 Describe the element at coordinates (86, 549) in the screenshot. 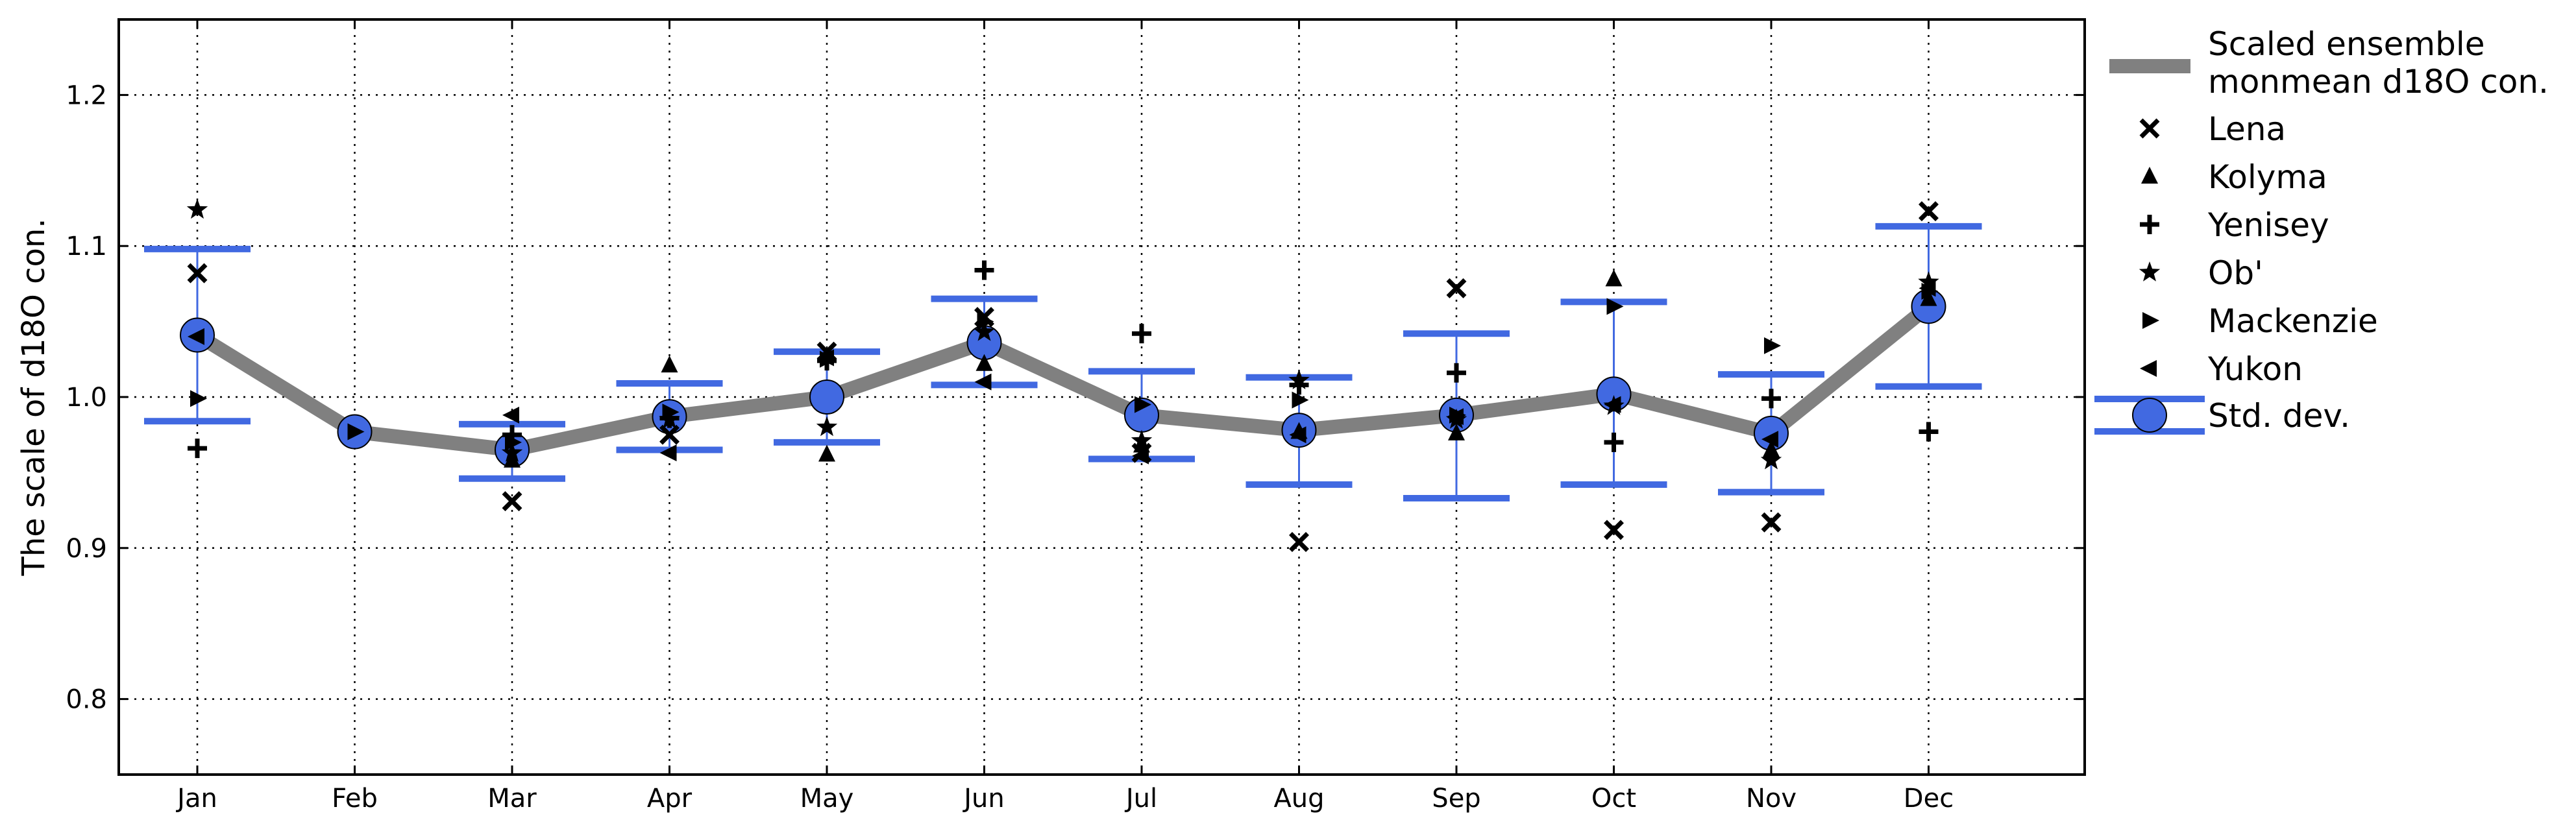

I see `y-tick-label: 0.9` at that location.